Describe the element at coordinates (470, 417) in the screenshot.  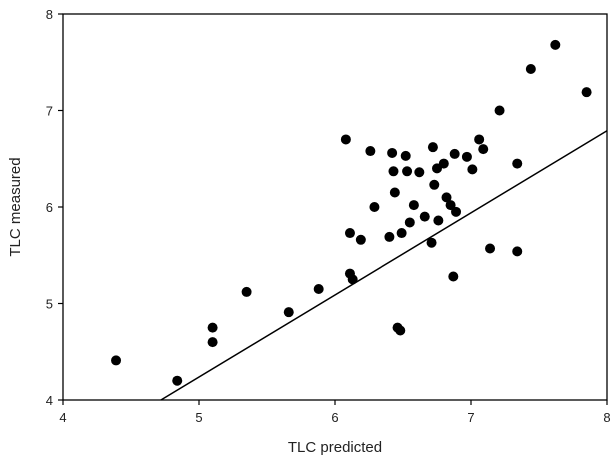
I see `x-tick-label: 7` at that location.